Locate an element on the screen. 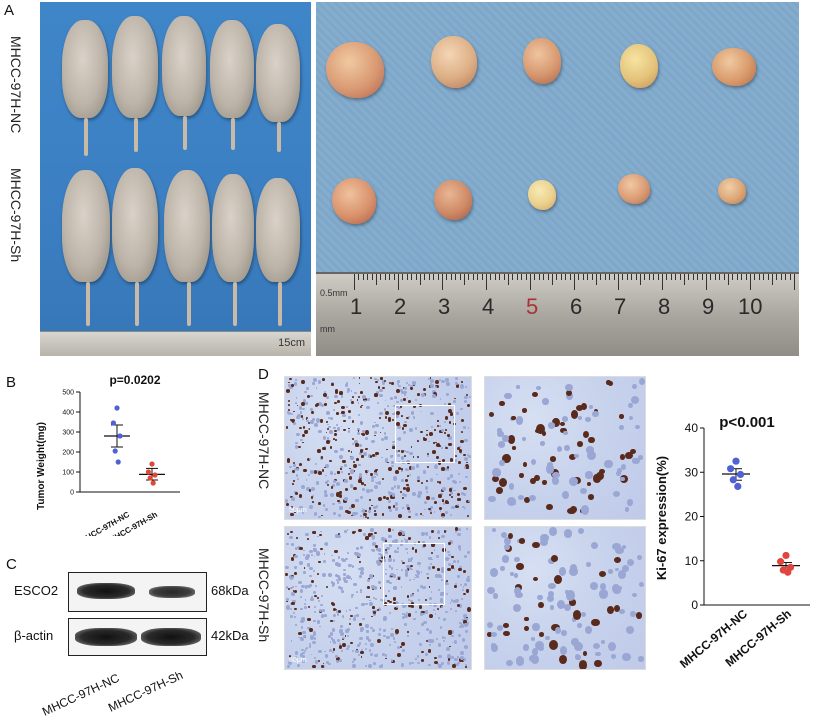 This screenshot has height=728, width=817. ruler-number: 5 is located at coordinates (532, 306).